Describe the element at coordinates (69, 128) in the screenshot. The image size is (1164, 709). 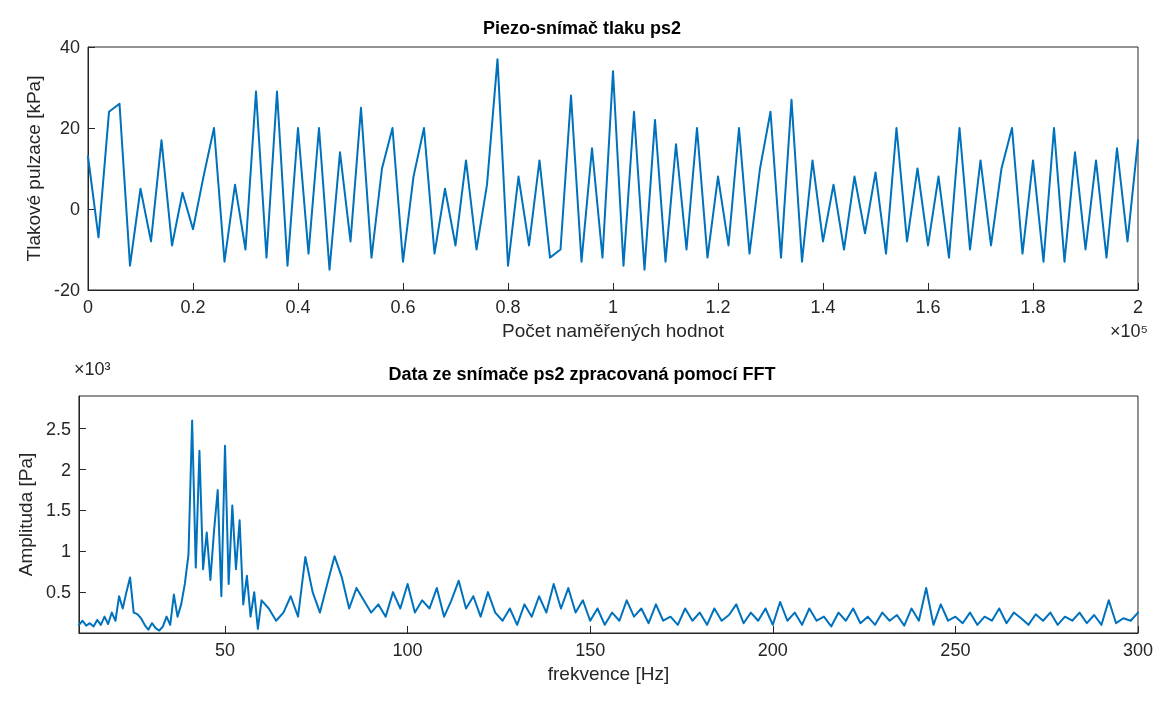
I see `y-tick-label: 20` at that location.